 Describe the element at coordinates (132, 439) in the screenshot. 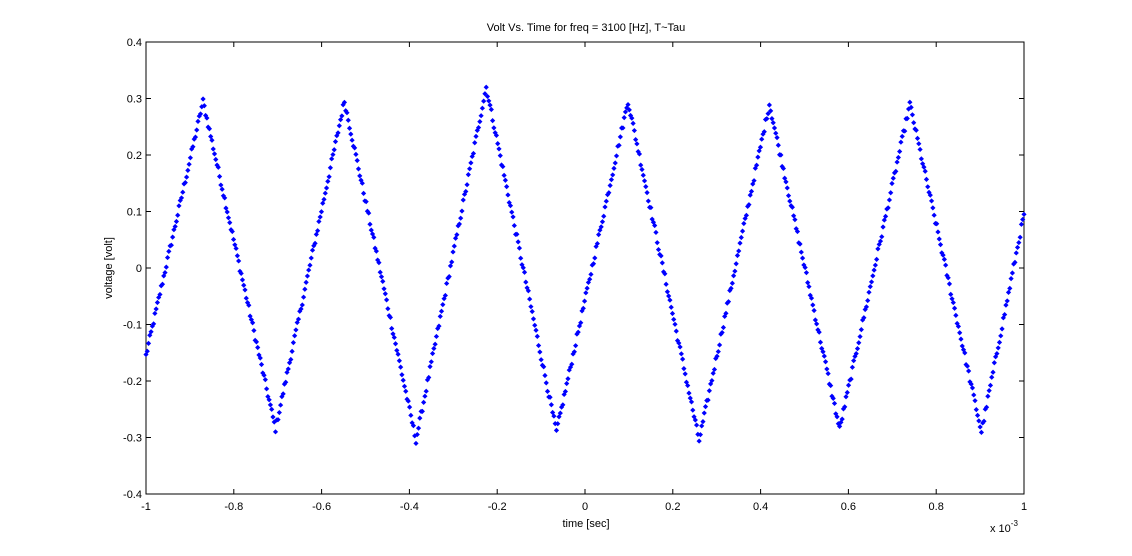

I see `y-tick-label: -0.3` at that location.